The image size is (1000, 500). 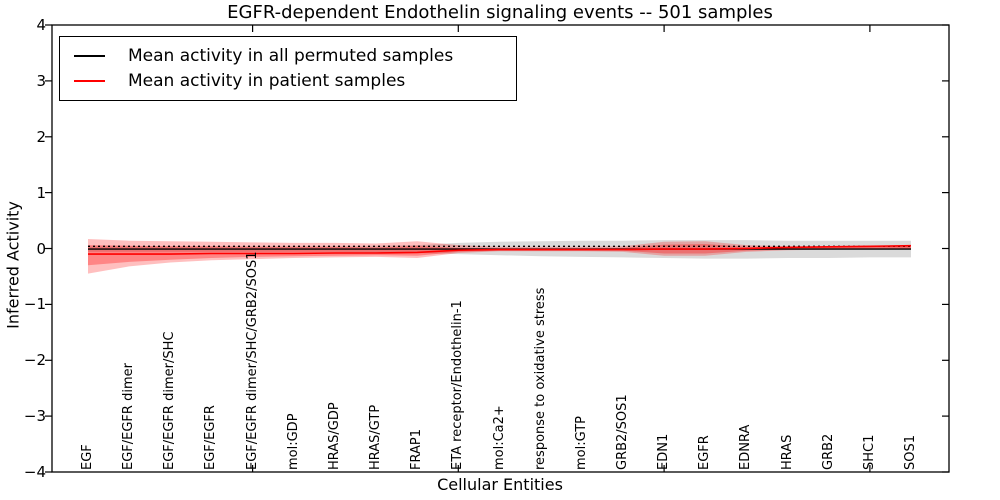 What do you see at coordinates (293, 441) in the screenshot?
I see `x-tick-label: mol:GDP` at bounding box center [293, 441].